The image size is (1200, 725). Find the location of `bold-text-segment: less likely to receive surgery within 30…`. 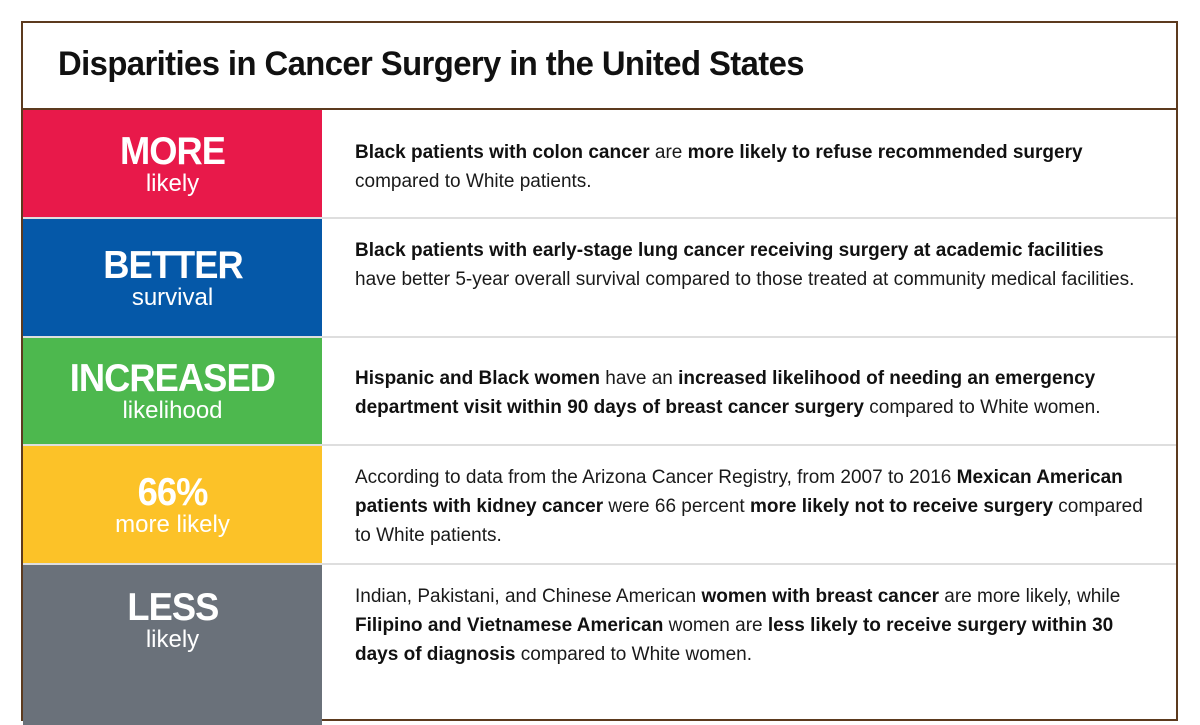

bold-text-segment: less likely to receive surgery within 30… is located at coordinates (734, 640).